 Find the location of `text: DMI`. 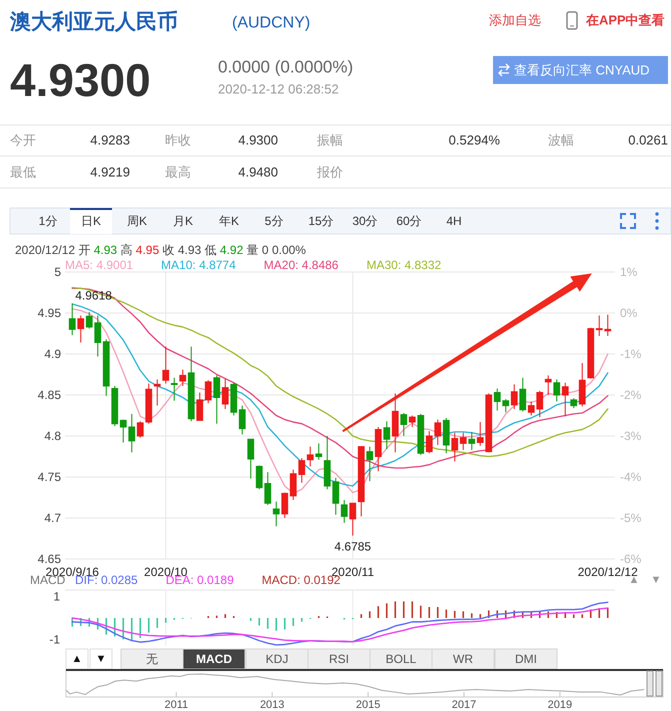

text: DMI is located at coordinates (526, 659).